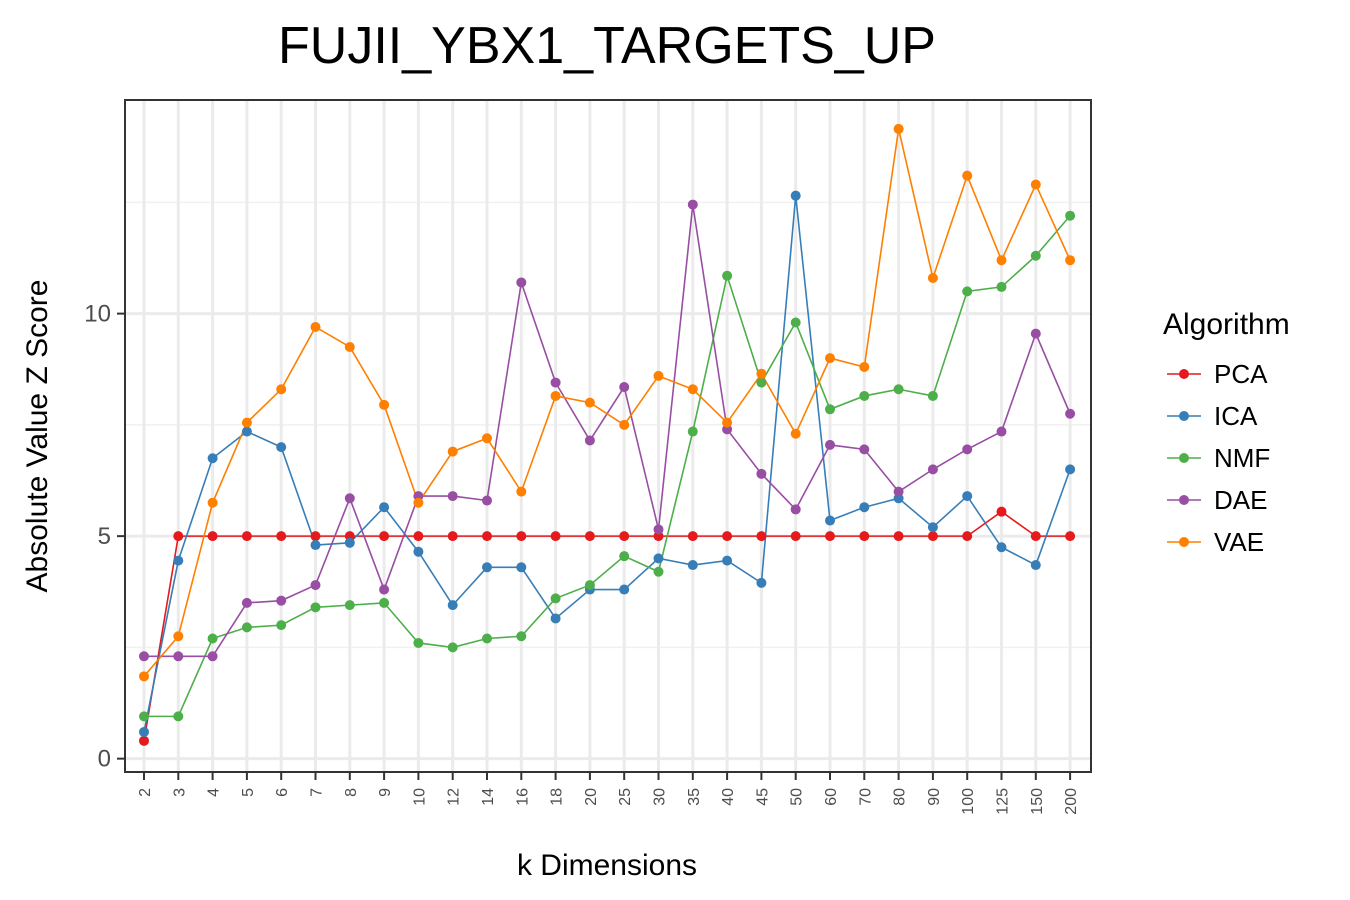 Image resolution: width=1350 pixels, height=900 pixels. Describe the element at coordinates (557, 797) in the screenshot. I see `x-tick-label: 18` at that location.